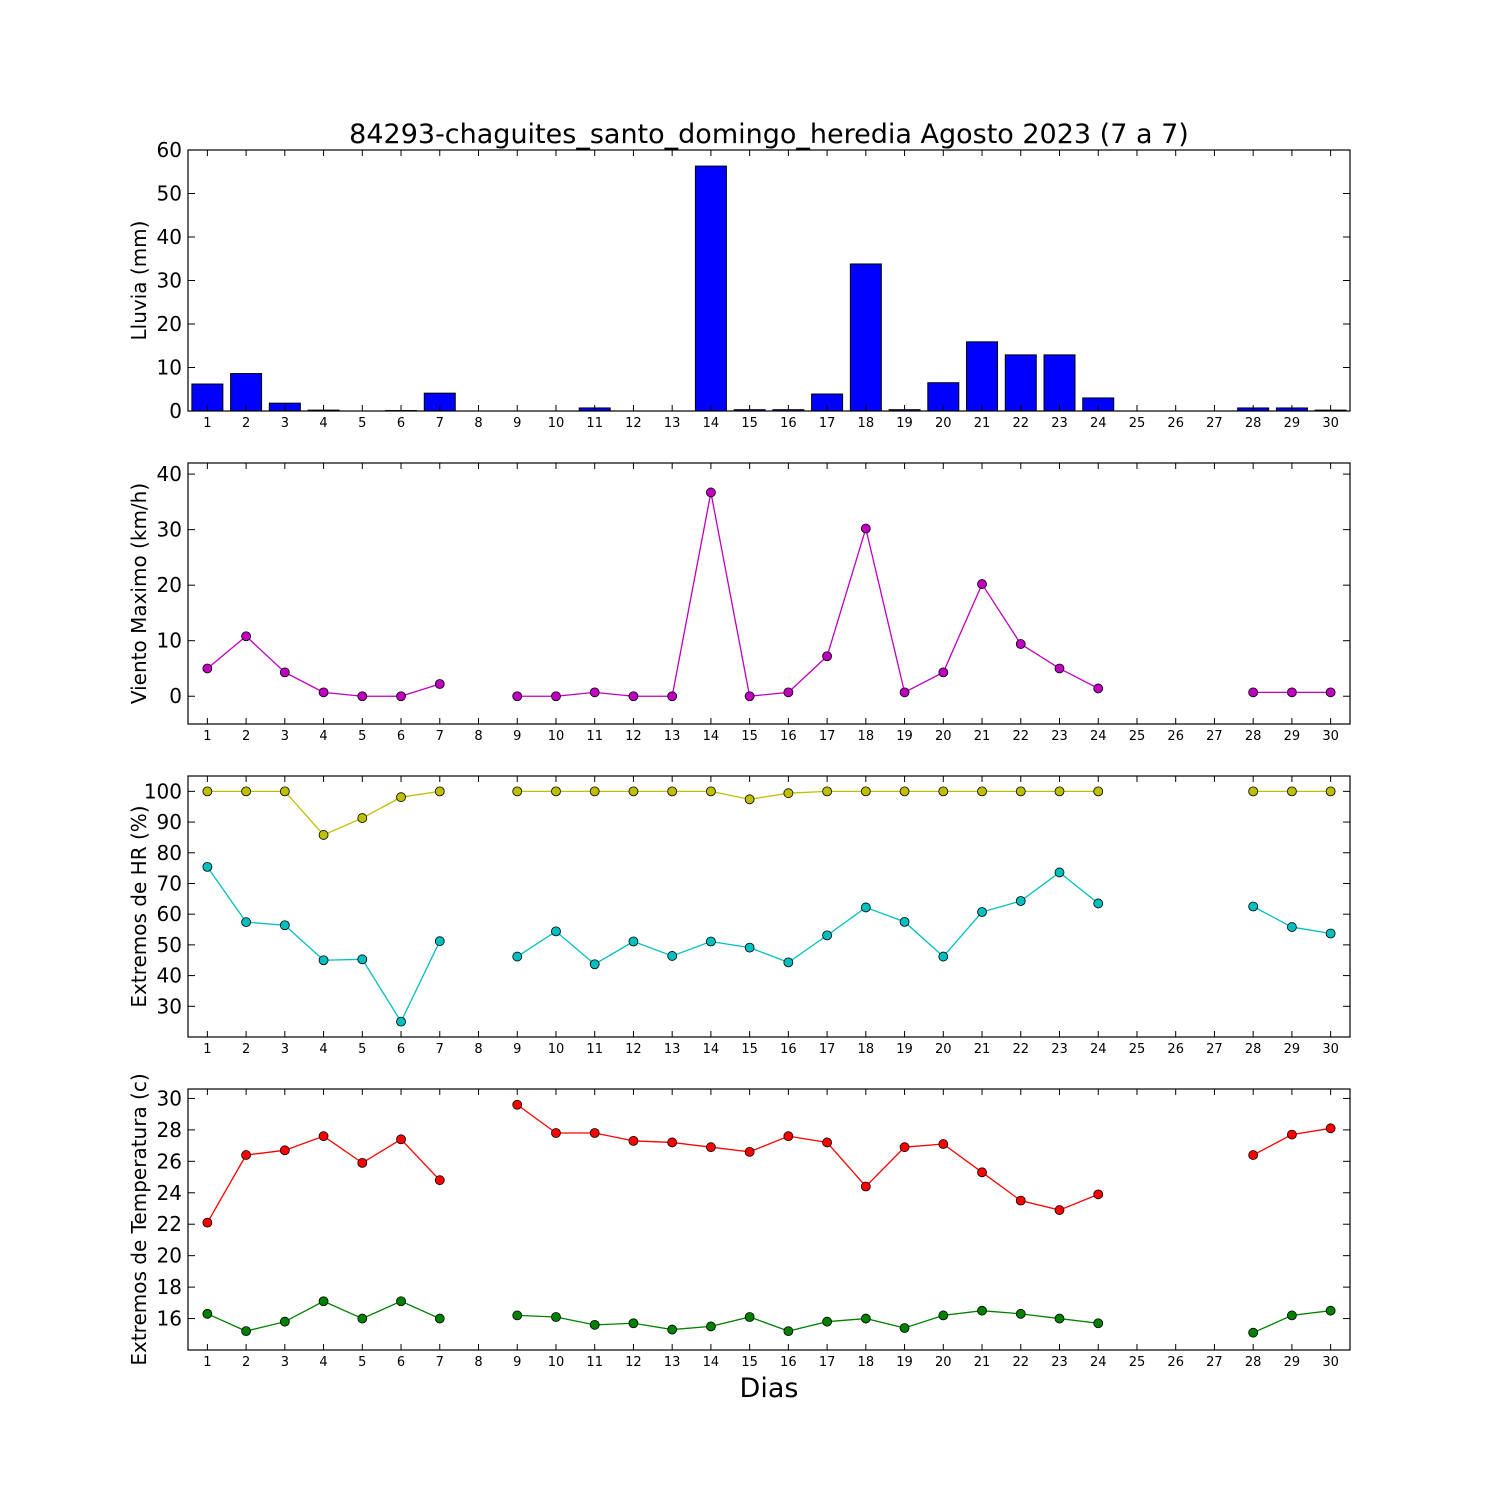 The image size is (1500, 1500). Describe the element at coordinates (169, 1287) in the screenshot. I see `ytick-label-18: 18` at that location.